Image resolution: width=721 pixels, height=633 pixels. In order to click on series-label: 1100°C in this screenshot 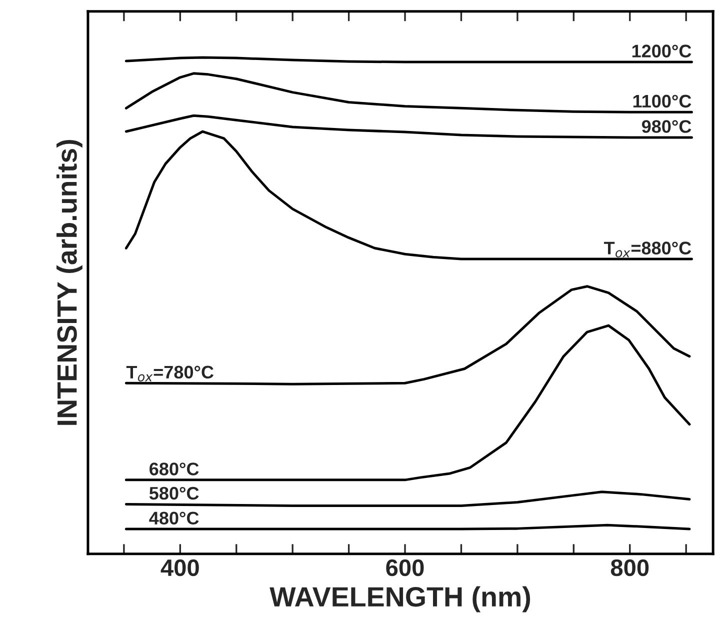, I will do `click(662, 101)`.